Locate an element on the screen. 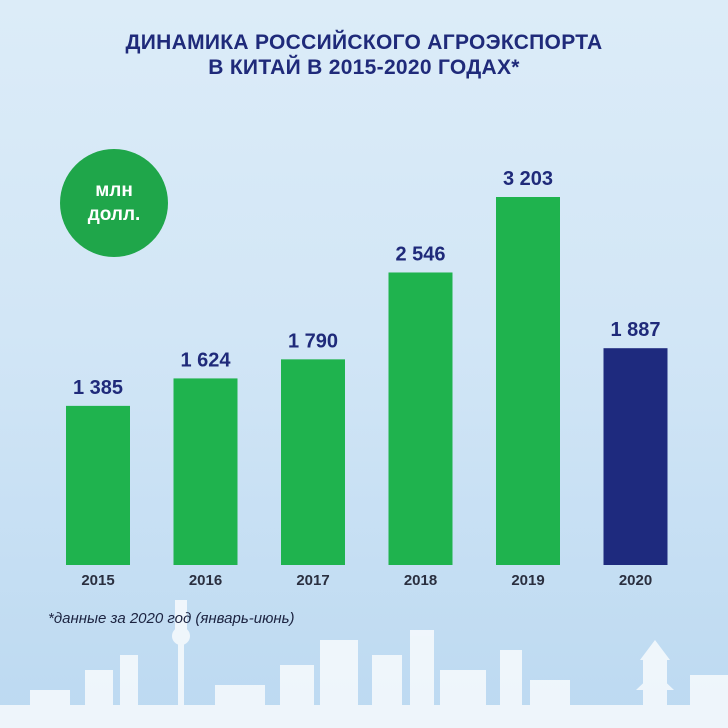  unit-badge-line-1: млн is located at coordinates (114, 190).